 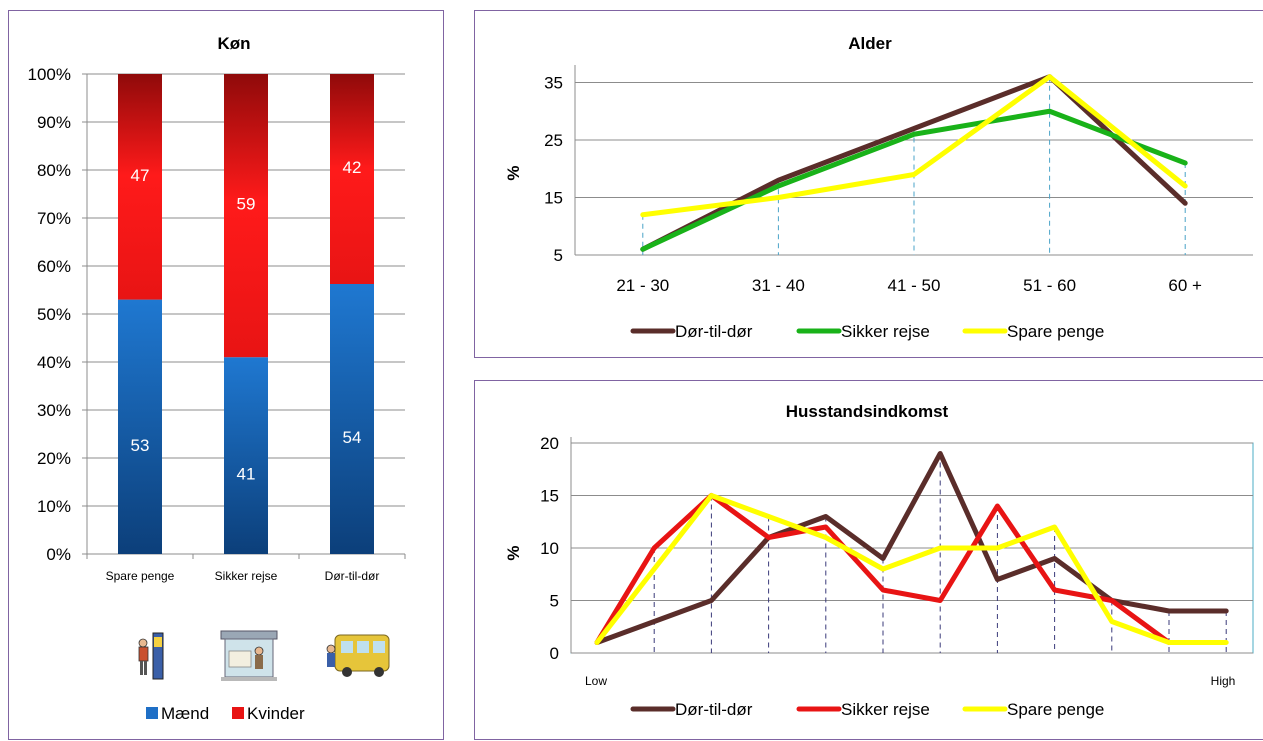 What do you see at coordinates (714, 331) in the screenshot?
I see `alder-legend-label: Dør-til-dør` at bounding box center [714, 331].